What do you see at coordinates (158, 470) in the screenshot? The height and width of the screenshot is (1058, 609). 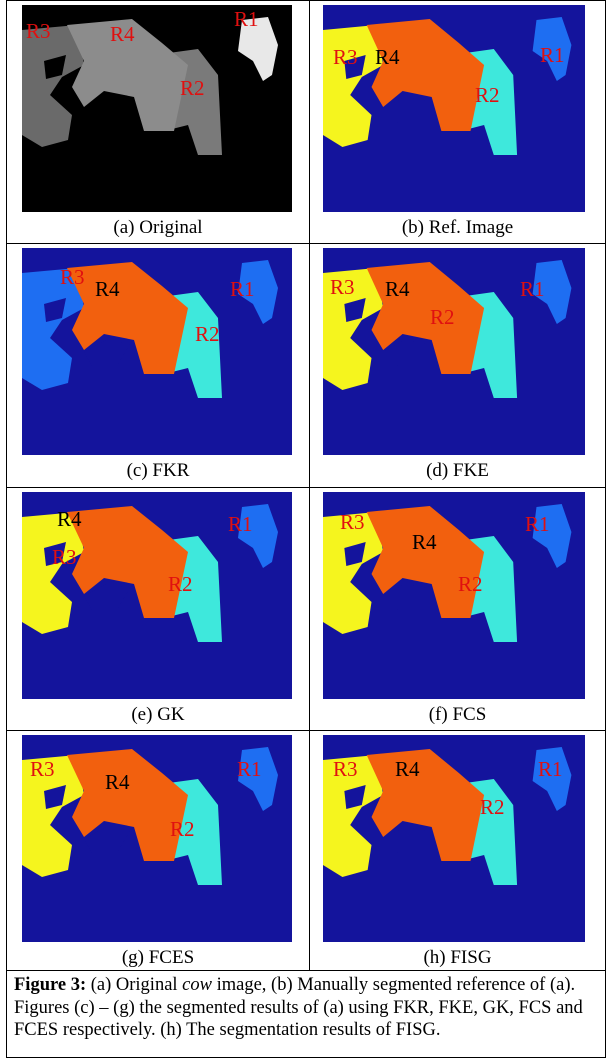 I see `panel-caption: (c) FKR` at bounding box center [158, 470].